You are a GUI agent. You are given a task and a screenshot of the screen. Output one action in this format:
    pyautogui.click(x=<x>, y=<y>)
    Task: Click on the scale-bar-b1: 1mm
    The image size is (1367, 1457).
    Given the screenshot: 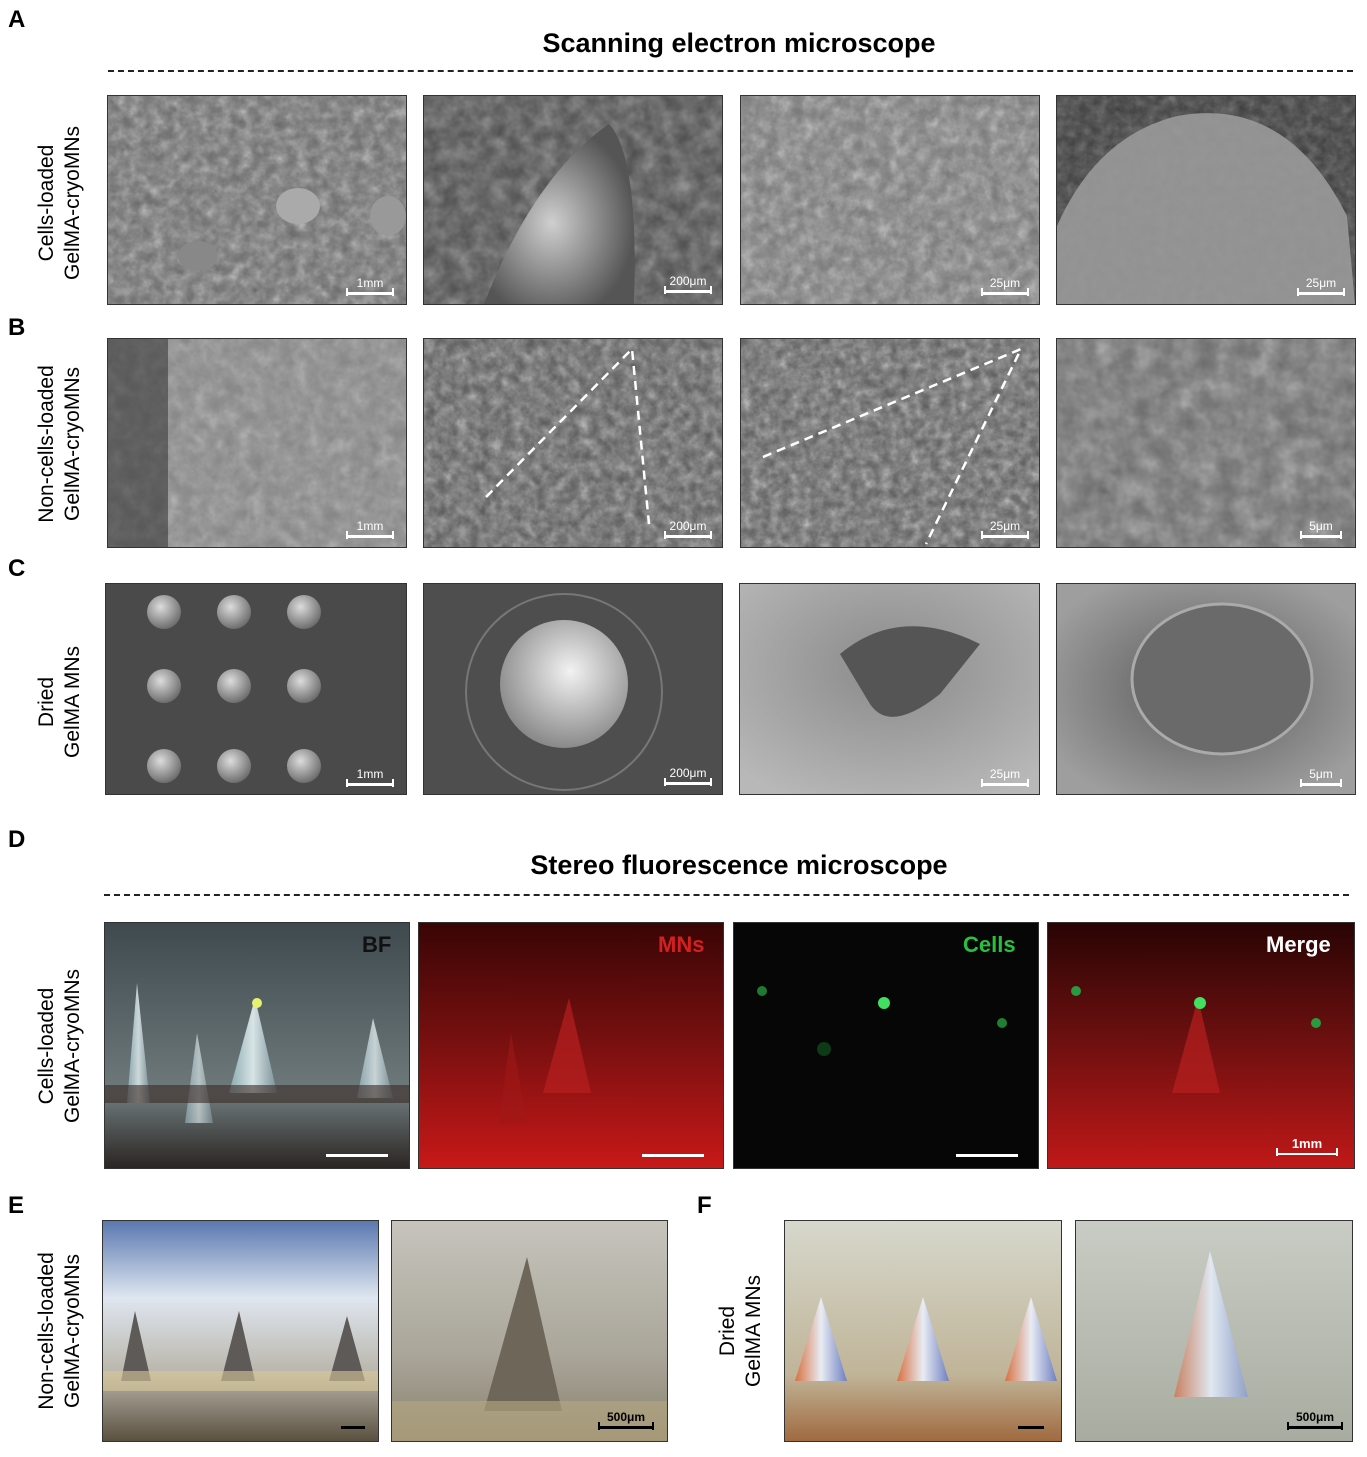 What is the action you would take?
    pyautogui.click(x=370, y=529)
    